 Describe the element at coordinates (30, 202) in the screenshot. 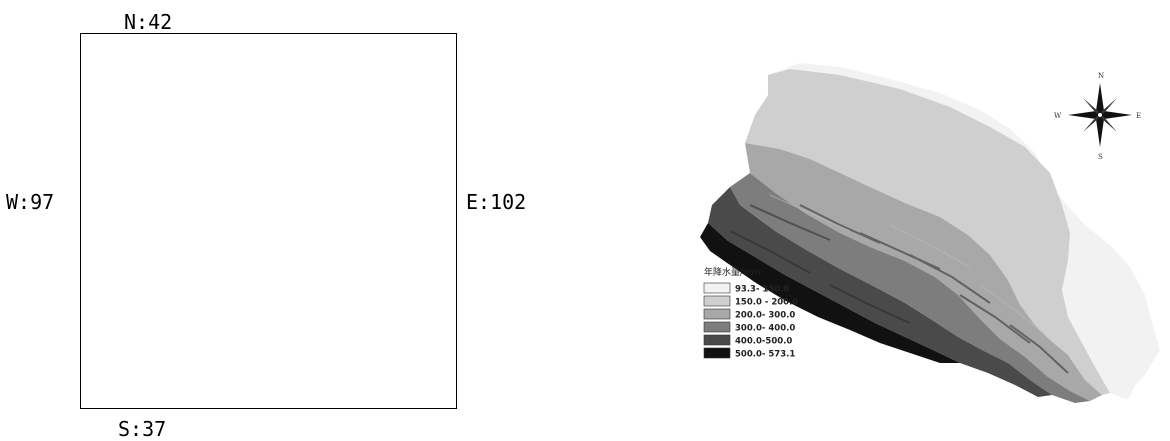

I see `west-bound-label: W:97` at that location.